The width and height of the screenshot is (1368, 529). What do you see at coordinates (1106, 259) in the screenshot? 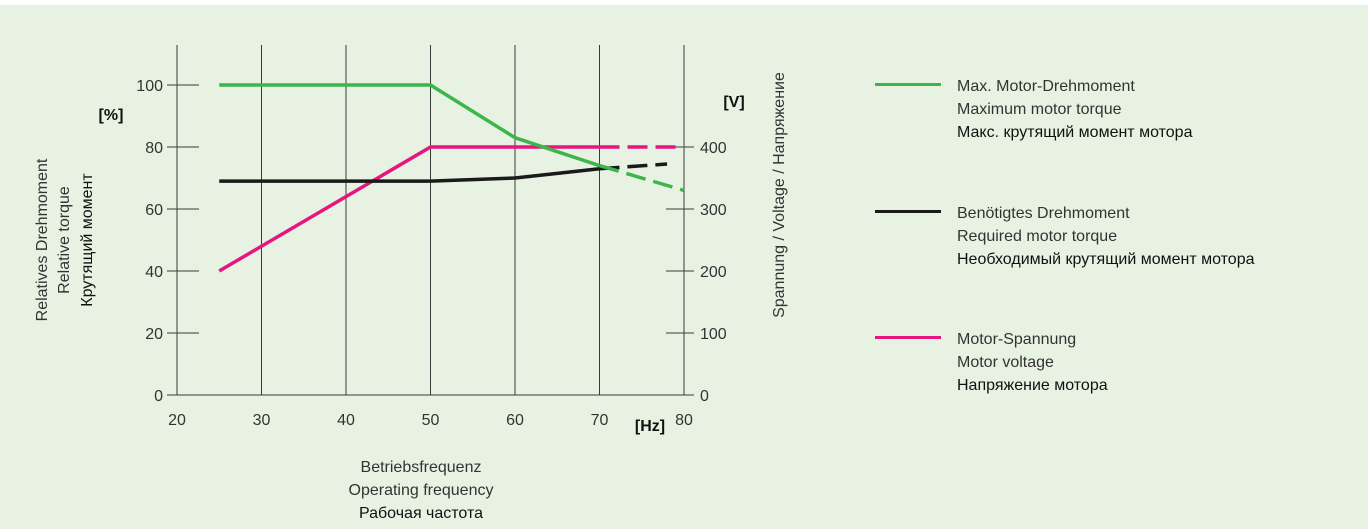
I see `legend-label-ru: Необходимый крутящий момент мотора` at bounding box center [1106, 259].